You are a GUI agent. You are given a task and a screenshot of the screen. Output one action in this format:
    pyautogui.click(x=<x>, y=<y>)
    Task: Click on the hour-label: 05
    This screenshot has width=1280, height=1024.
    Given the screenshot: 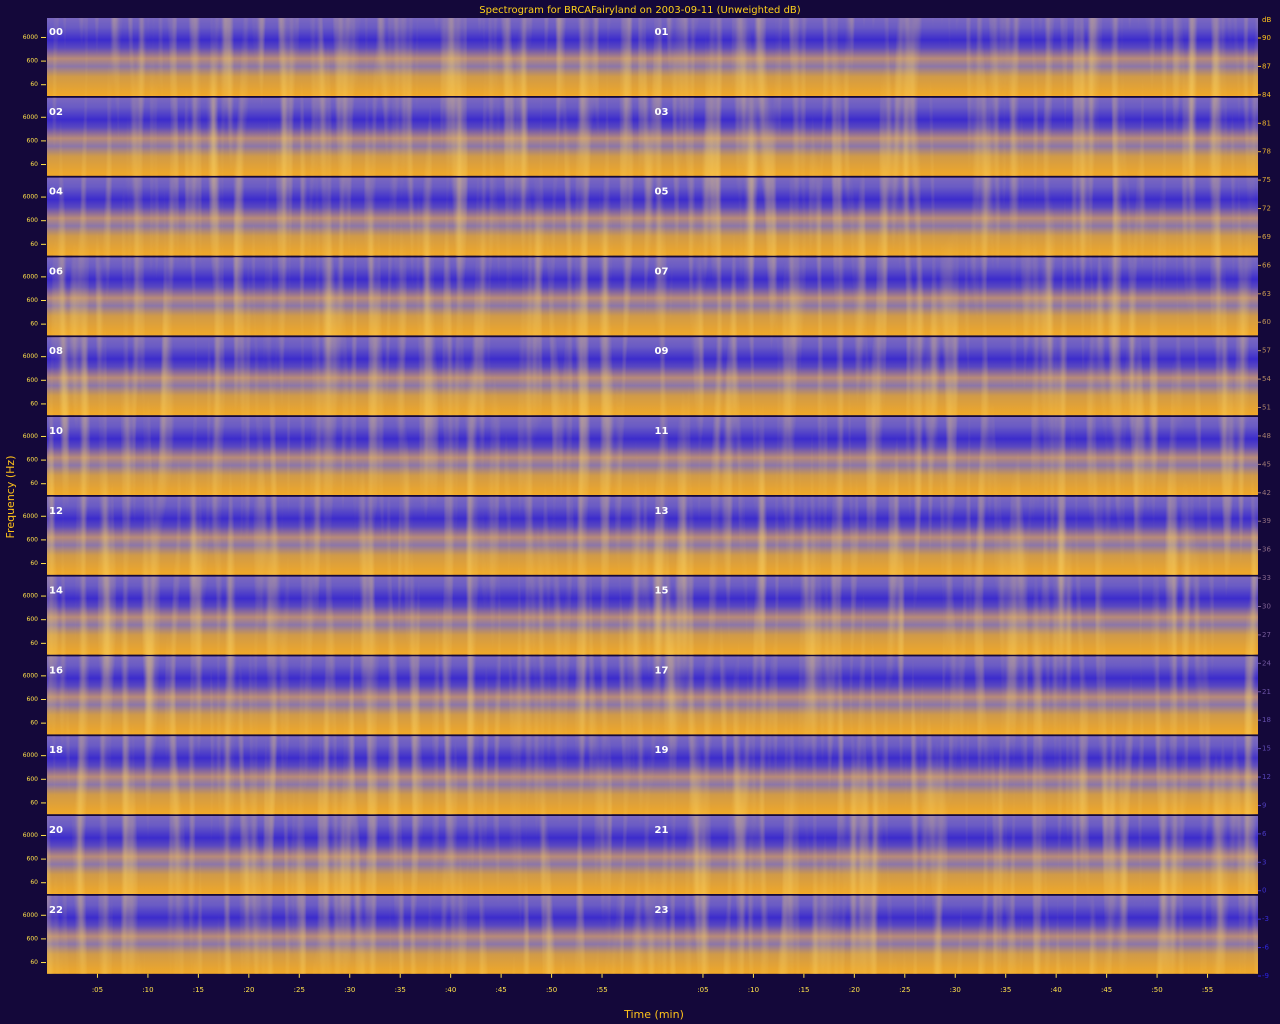 What is the action you would take?
    pyautogui.click(x=662, y=192)
    